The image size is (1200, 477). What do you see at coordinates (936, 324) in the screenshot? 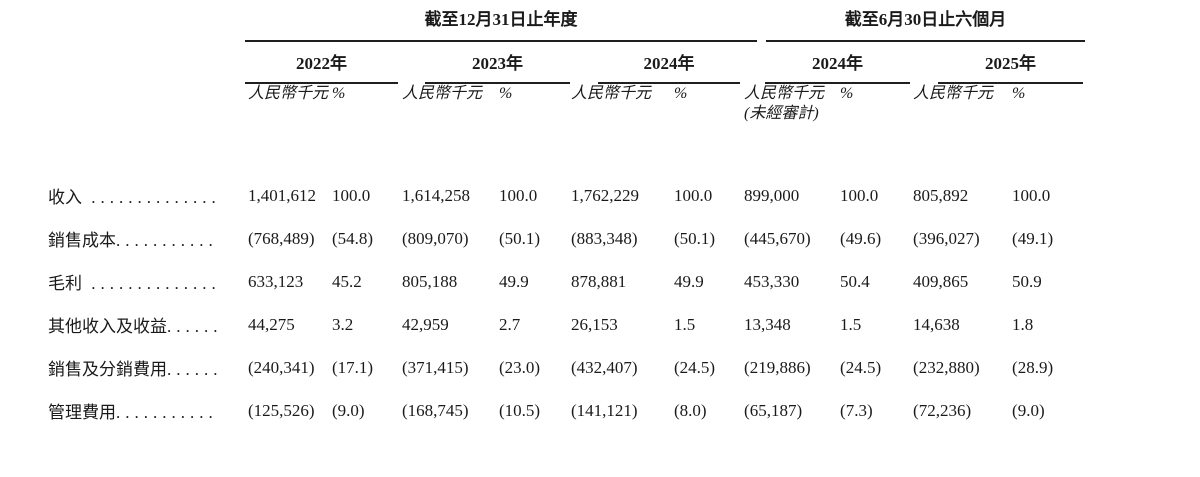
I see `amount-cell: 14,638` at bounding box center [936, 324].